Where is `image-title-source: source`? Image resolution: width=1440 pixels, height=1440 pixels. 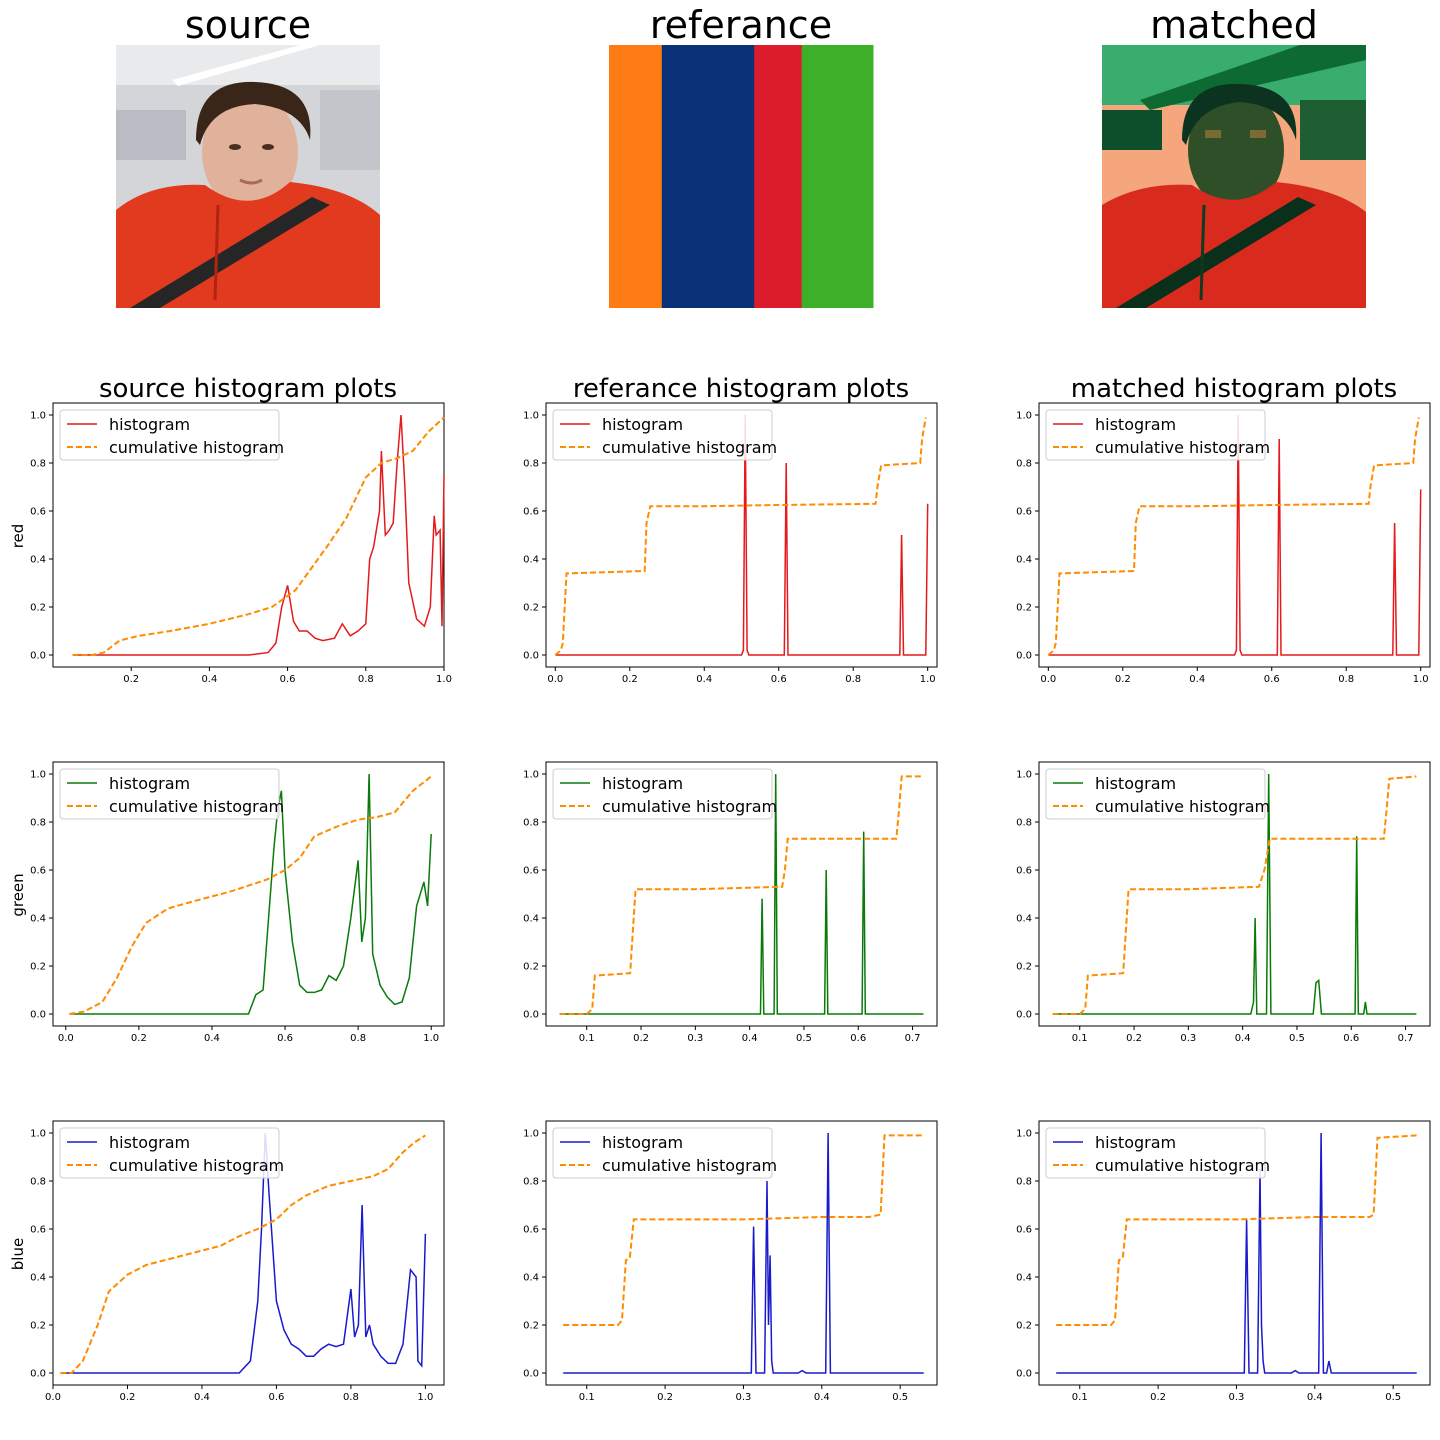 image-title-source: source is located at coordinates (248, 25).